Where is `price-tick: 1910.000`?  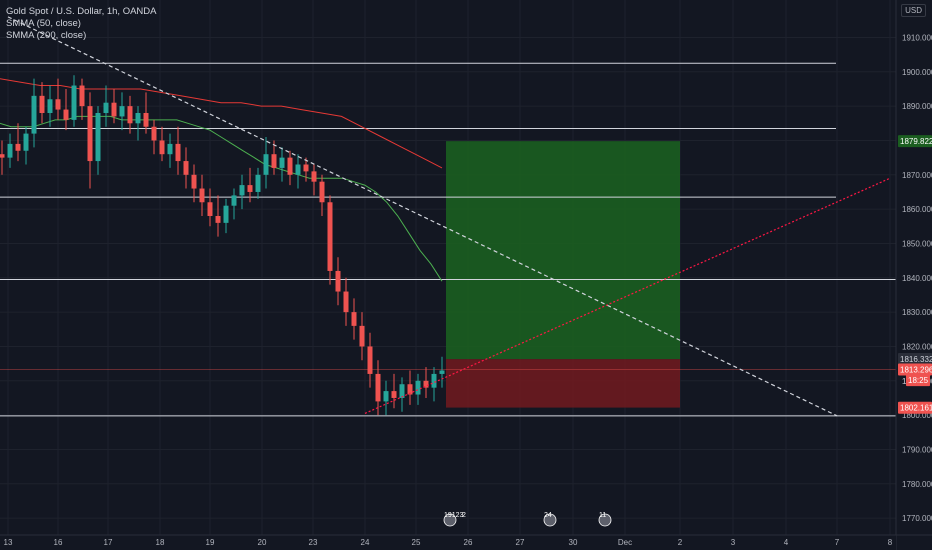 price-tick: 1910.000 is located at coordinates (917, 37).